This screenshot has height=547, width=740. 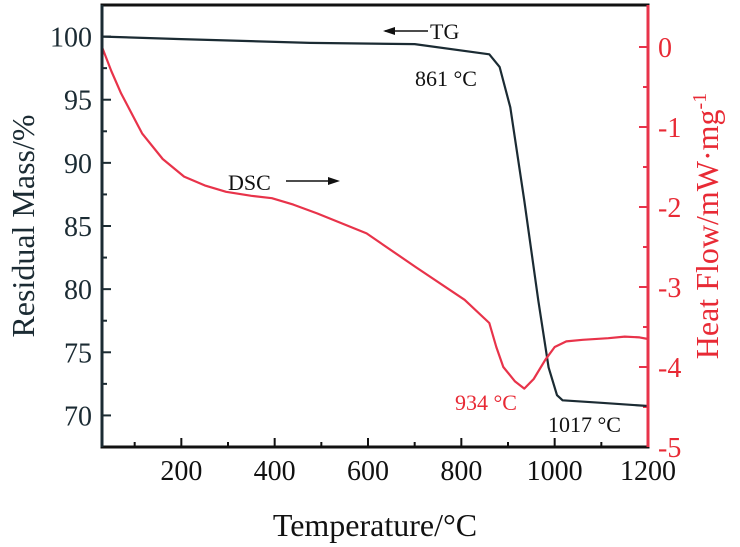 What do you see at coordinates (389, 31) in the screenshot?
I see `tg-arrow-head` at bounding box center [389, 31].